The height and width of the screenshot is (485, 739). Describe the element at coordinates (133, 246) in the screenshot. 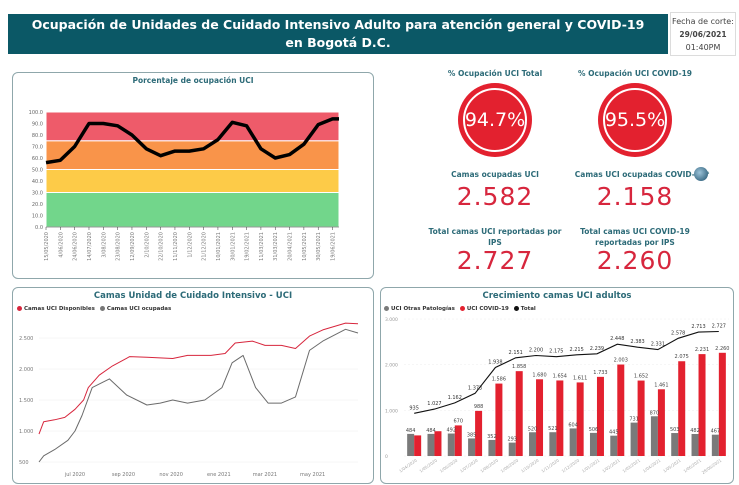

I see `x-tick-label: 12/09/2020` at that location.